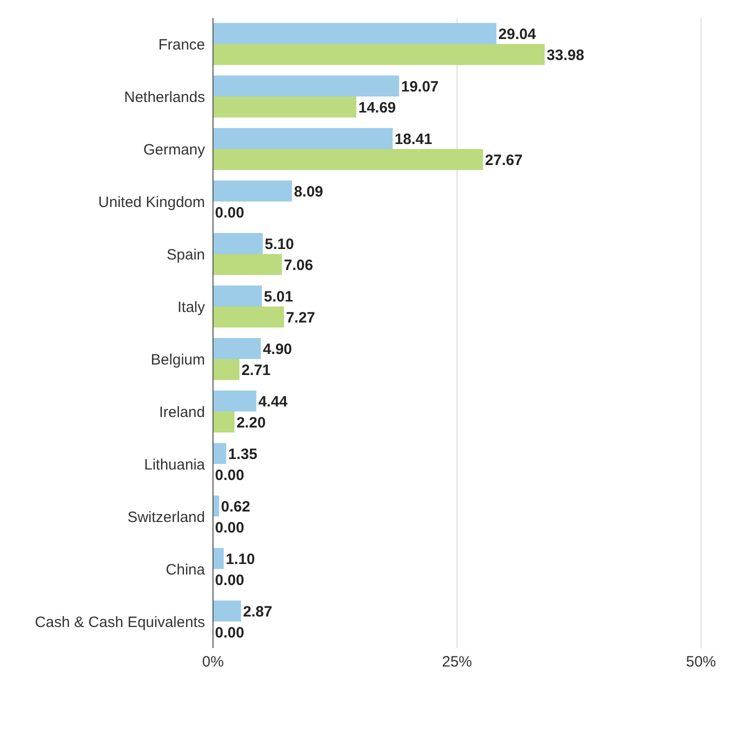 The image size is (729, 753). Describe the element at coordinates (309, 192) in the screenshot. I see `data-label: 8.09` at that location.